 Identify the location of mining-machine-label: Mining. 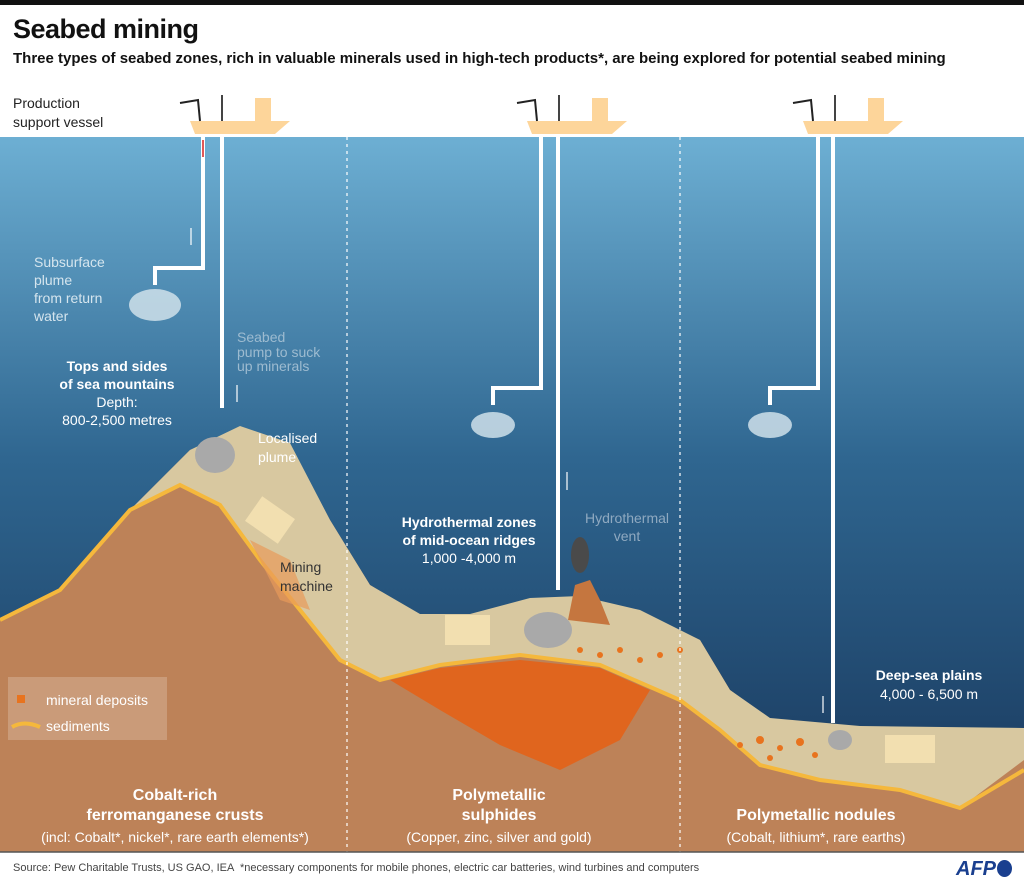
(300, 567).